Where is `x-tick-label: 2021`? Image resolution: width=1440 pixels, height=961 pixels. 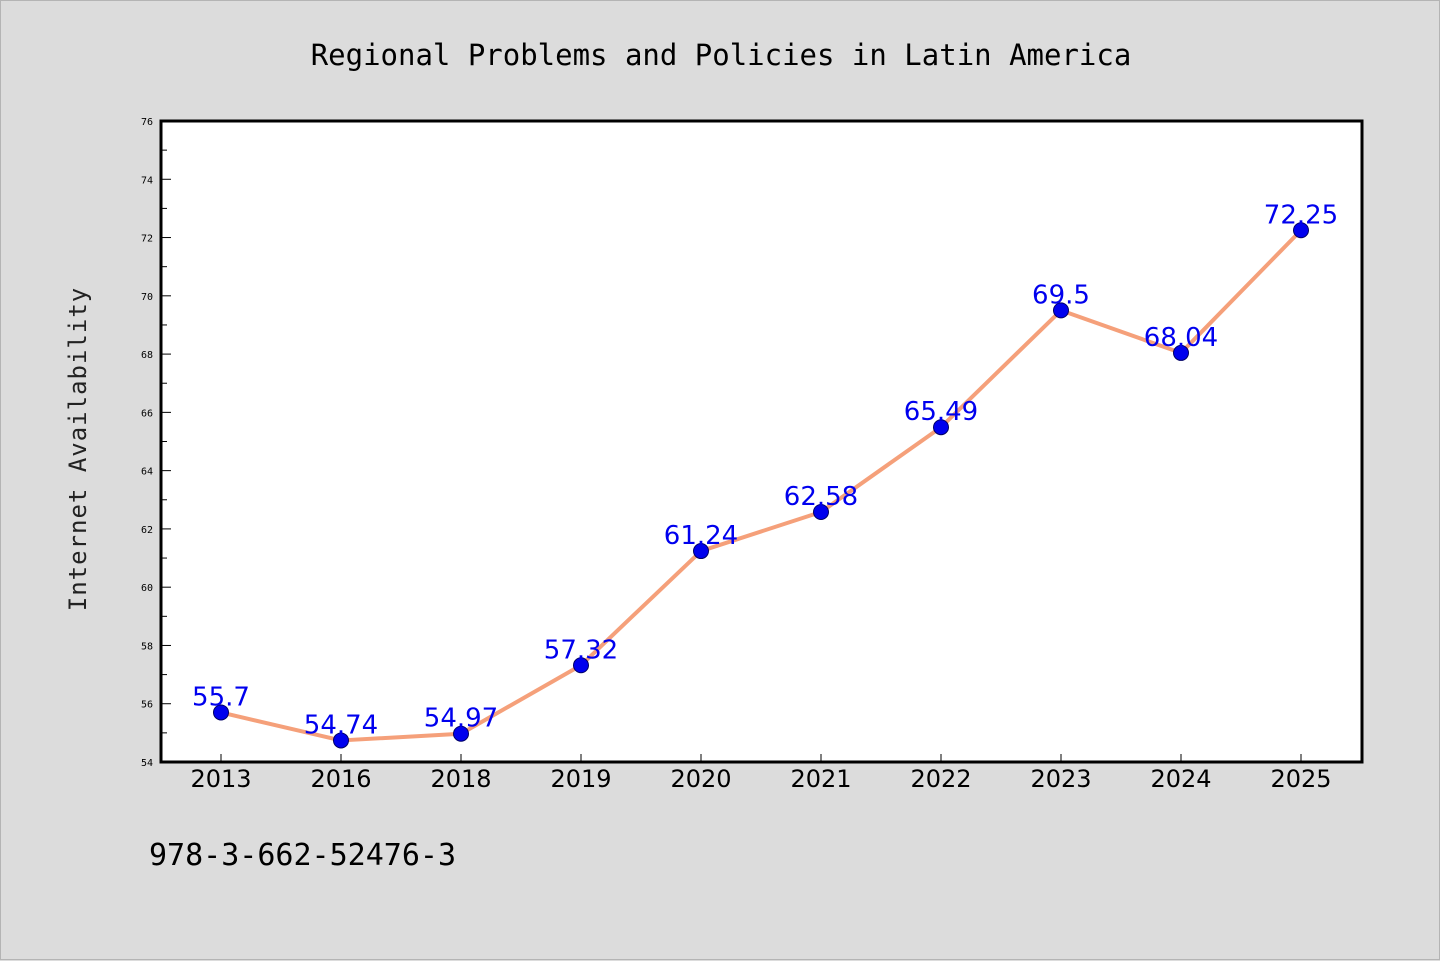 x-tick-label: 2021 is located at coordinates (820, 779).